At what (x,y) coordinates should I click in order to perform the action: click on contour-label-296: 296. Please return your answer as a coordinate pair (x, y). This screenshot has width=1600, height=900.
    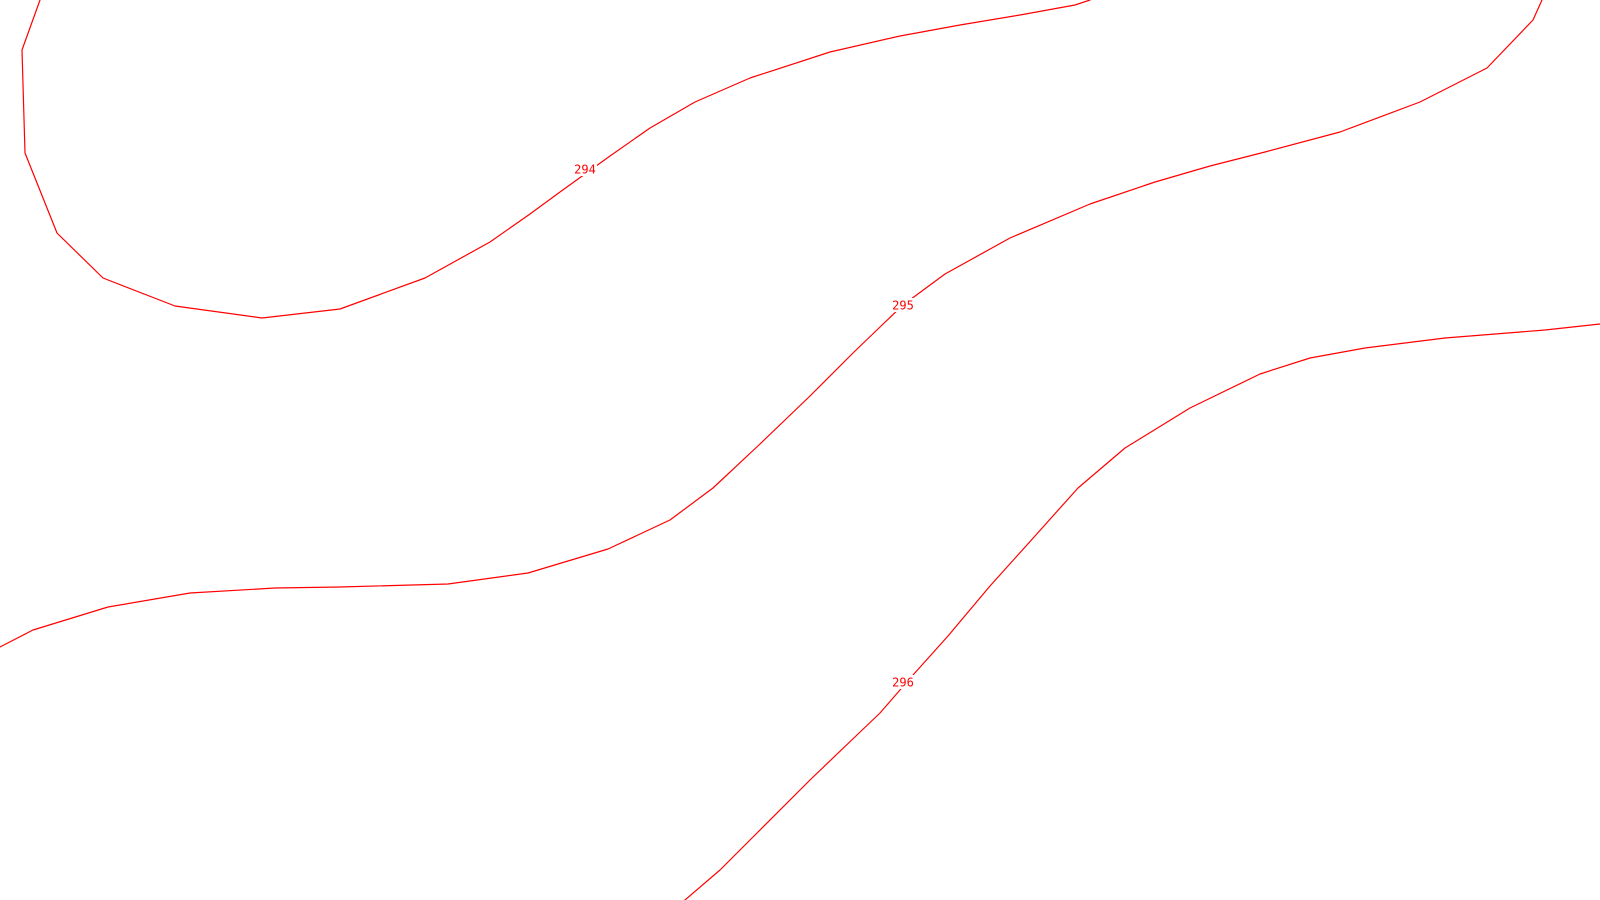
    Looking at the image, I should click on (903, 682).